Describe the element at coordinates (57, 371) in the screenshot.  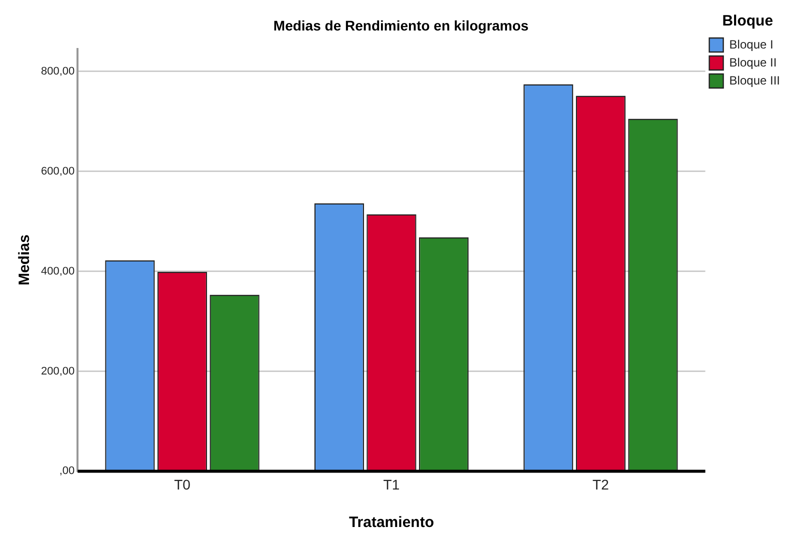
I see `y-tick-label: 200,00` at that location.